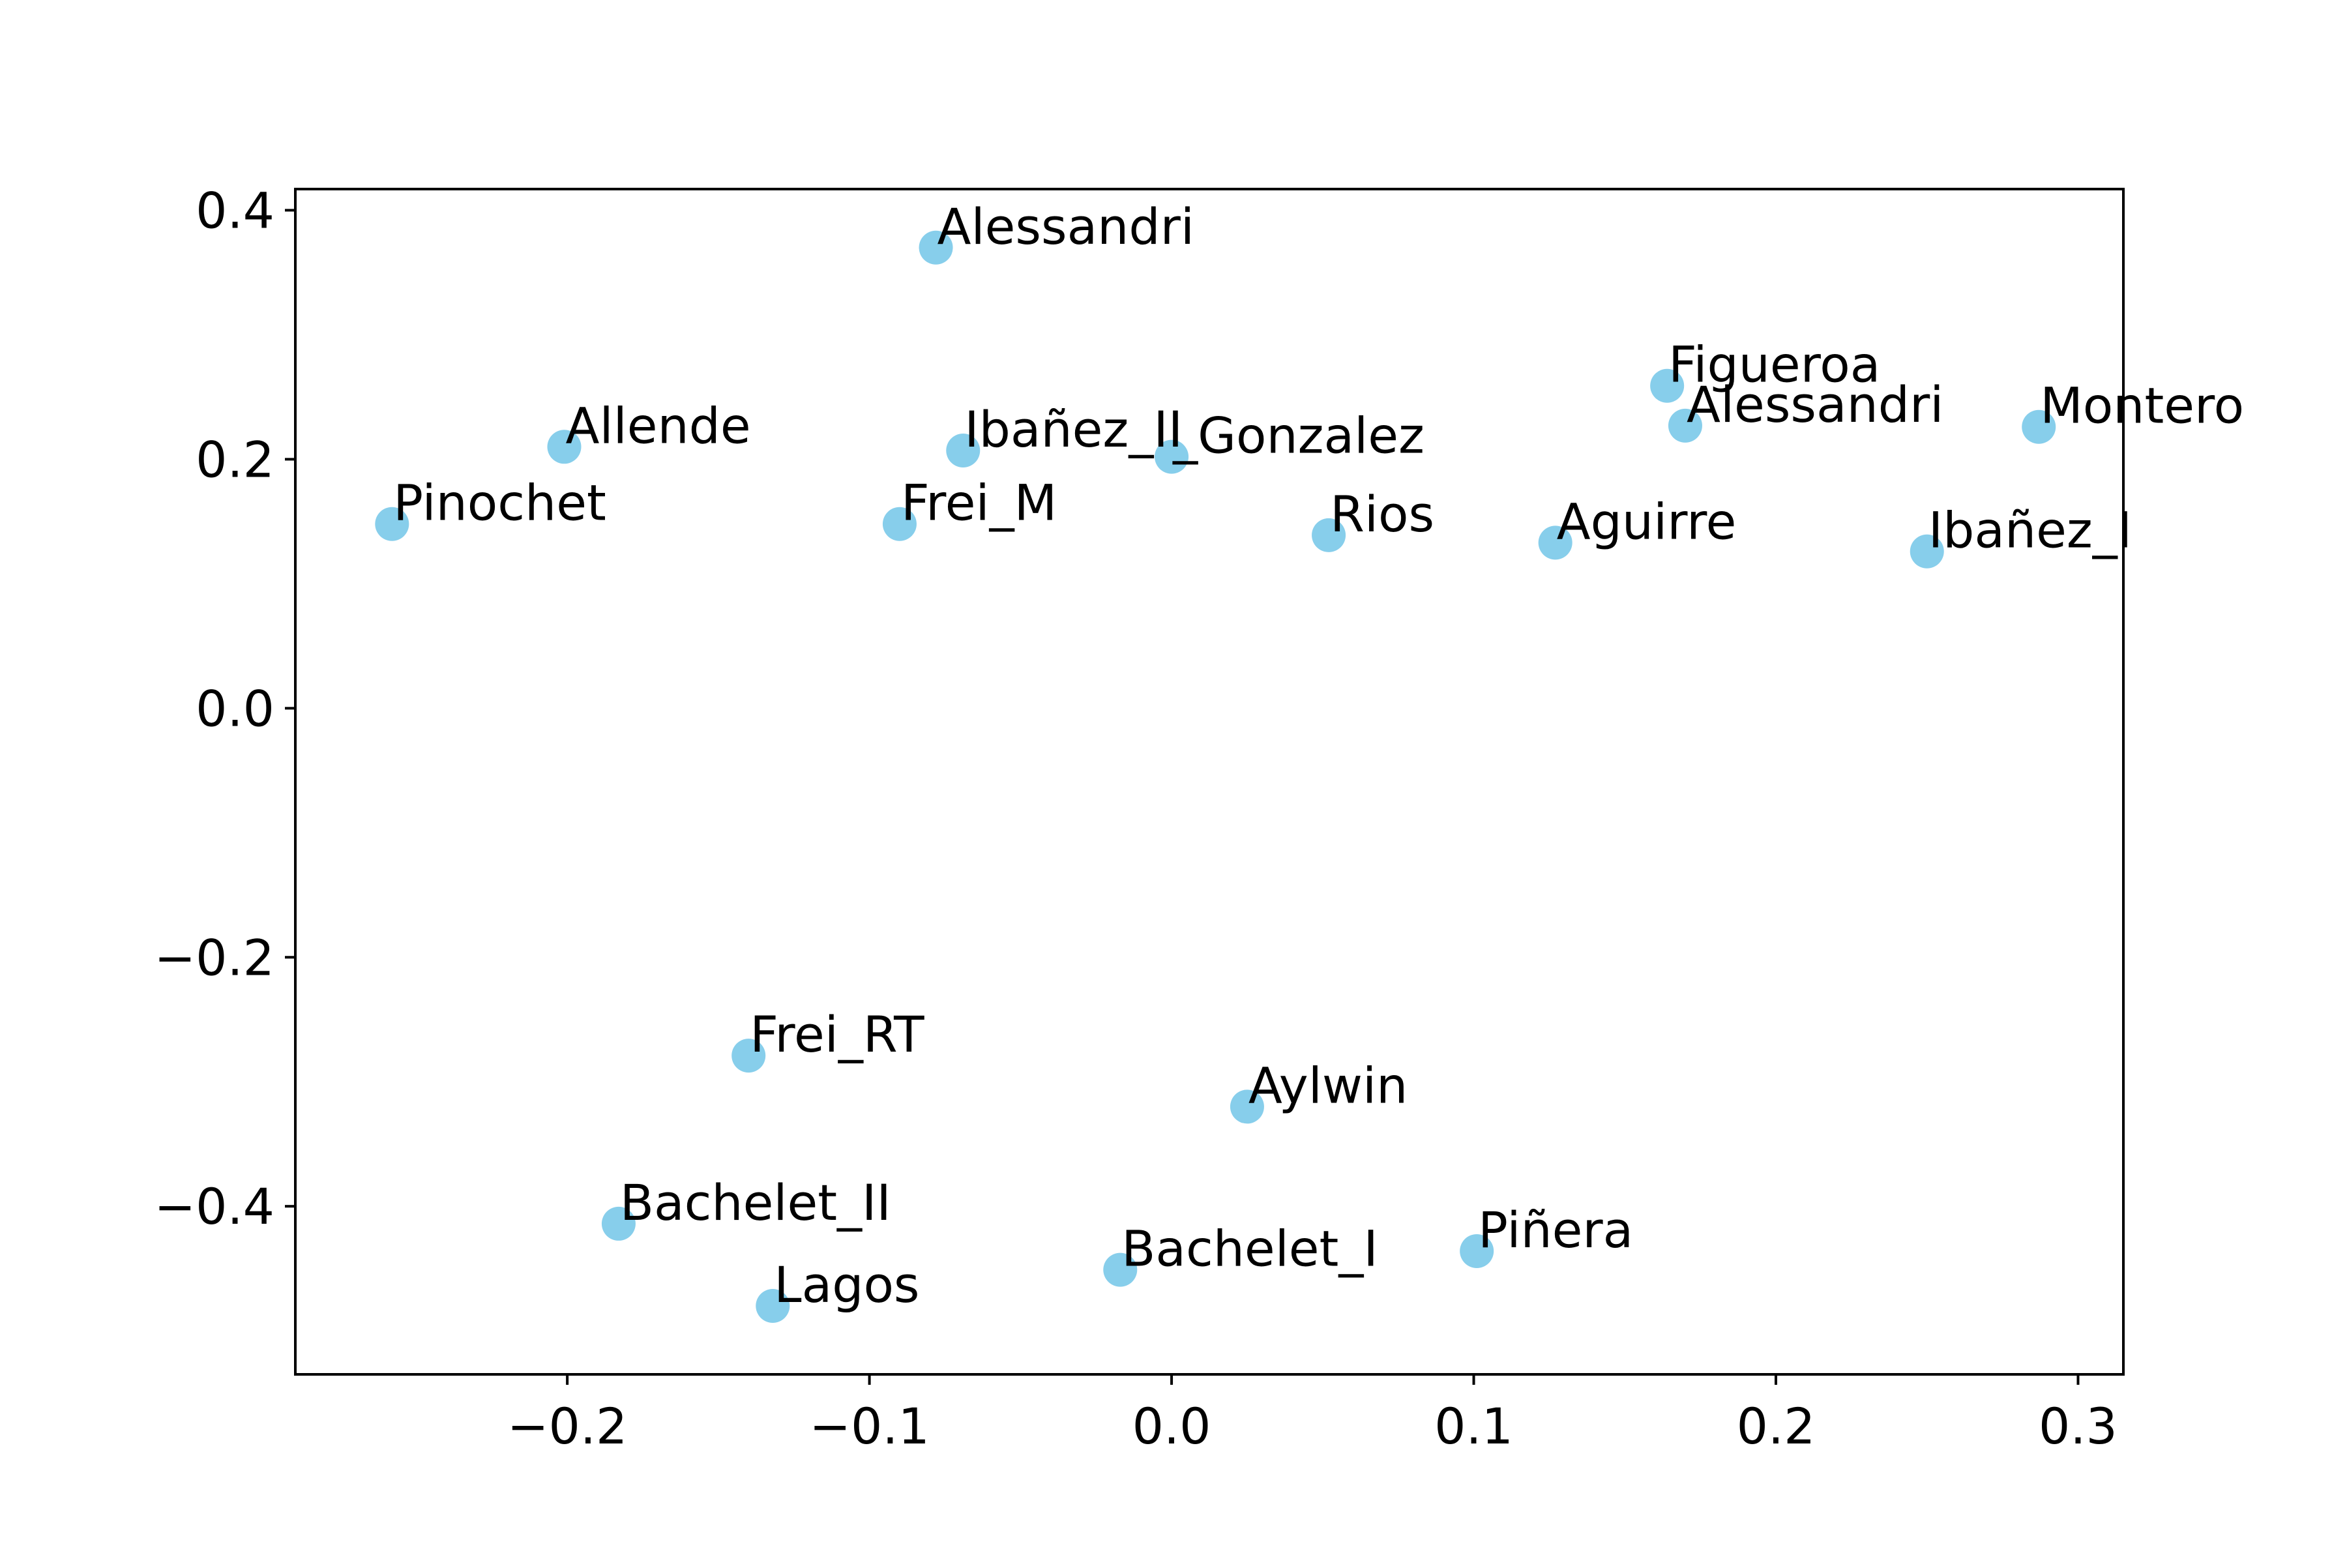 The height and width of the screenshot is (1568, 2347). I want to click on x-tick-label: −0.2, so click(567, 1426).